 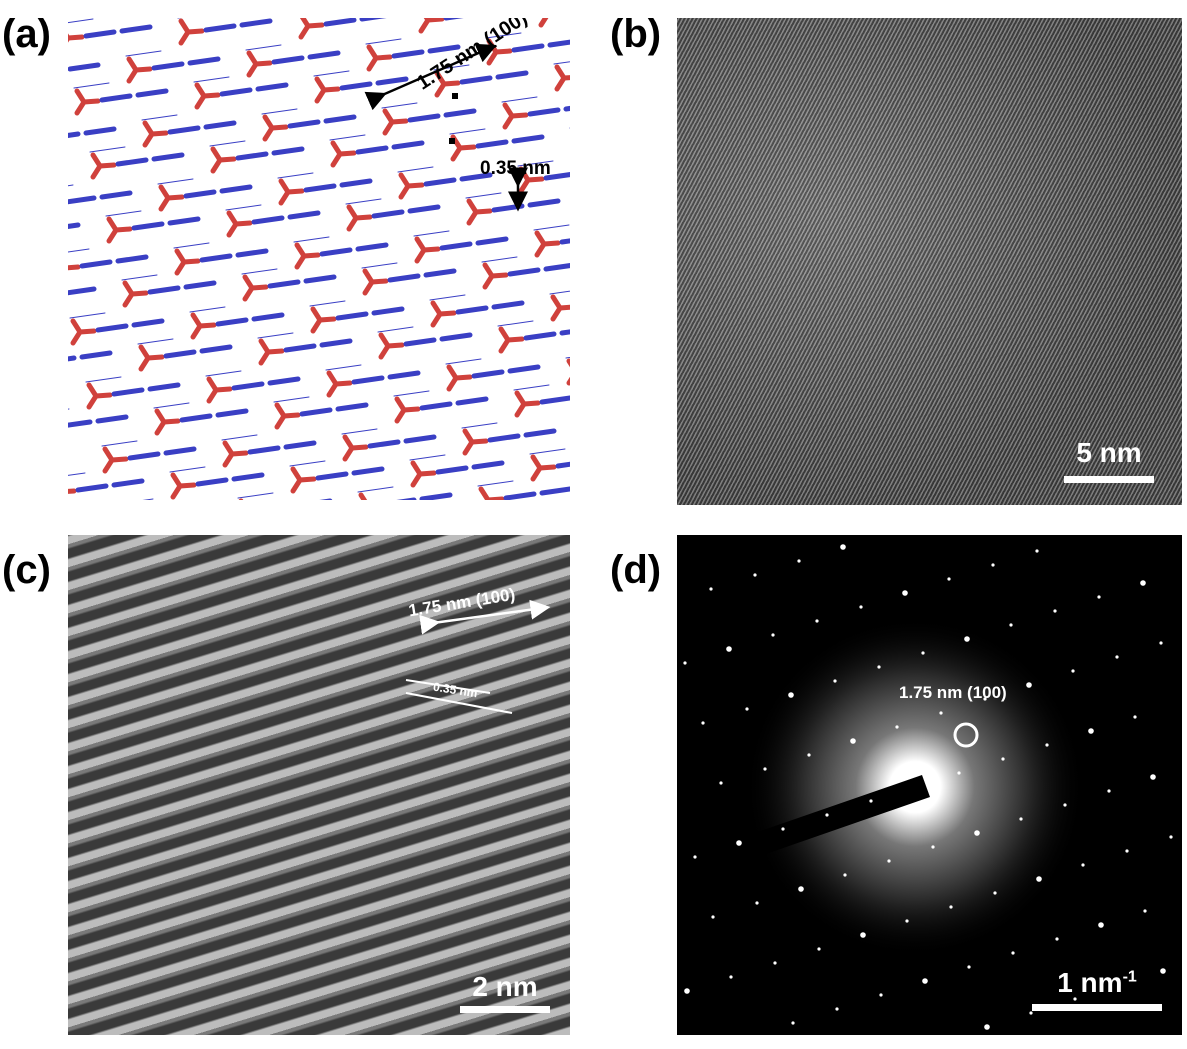 I want to click on beam-stopper, so click(x=803, y=830).